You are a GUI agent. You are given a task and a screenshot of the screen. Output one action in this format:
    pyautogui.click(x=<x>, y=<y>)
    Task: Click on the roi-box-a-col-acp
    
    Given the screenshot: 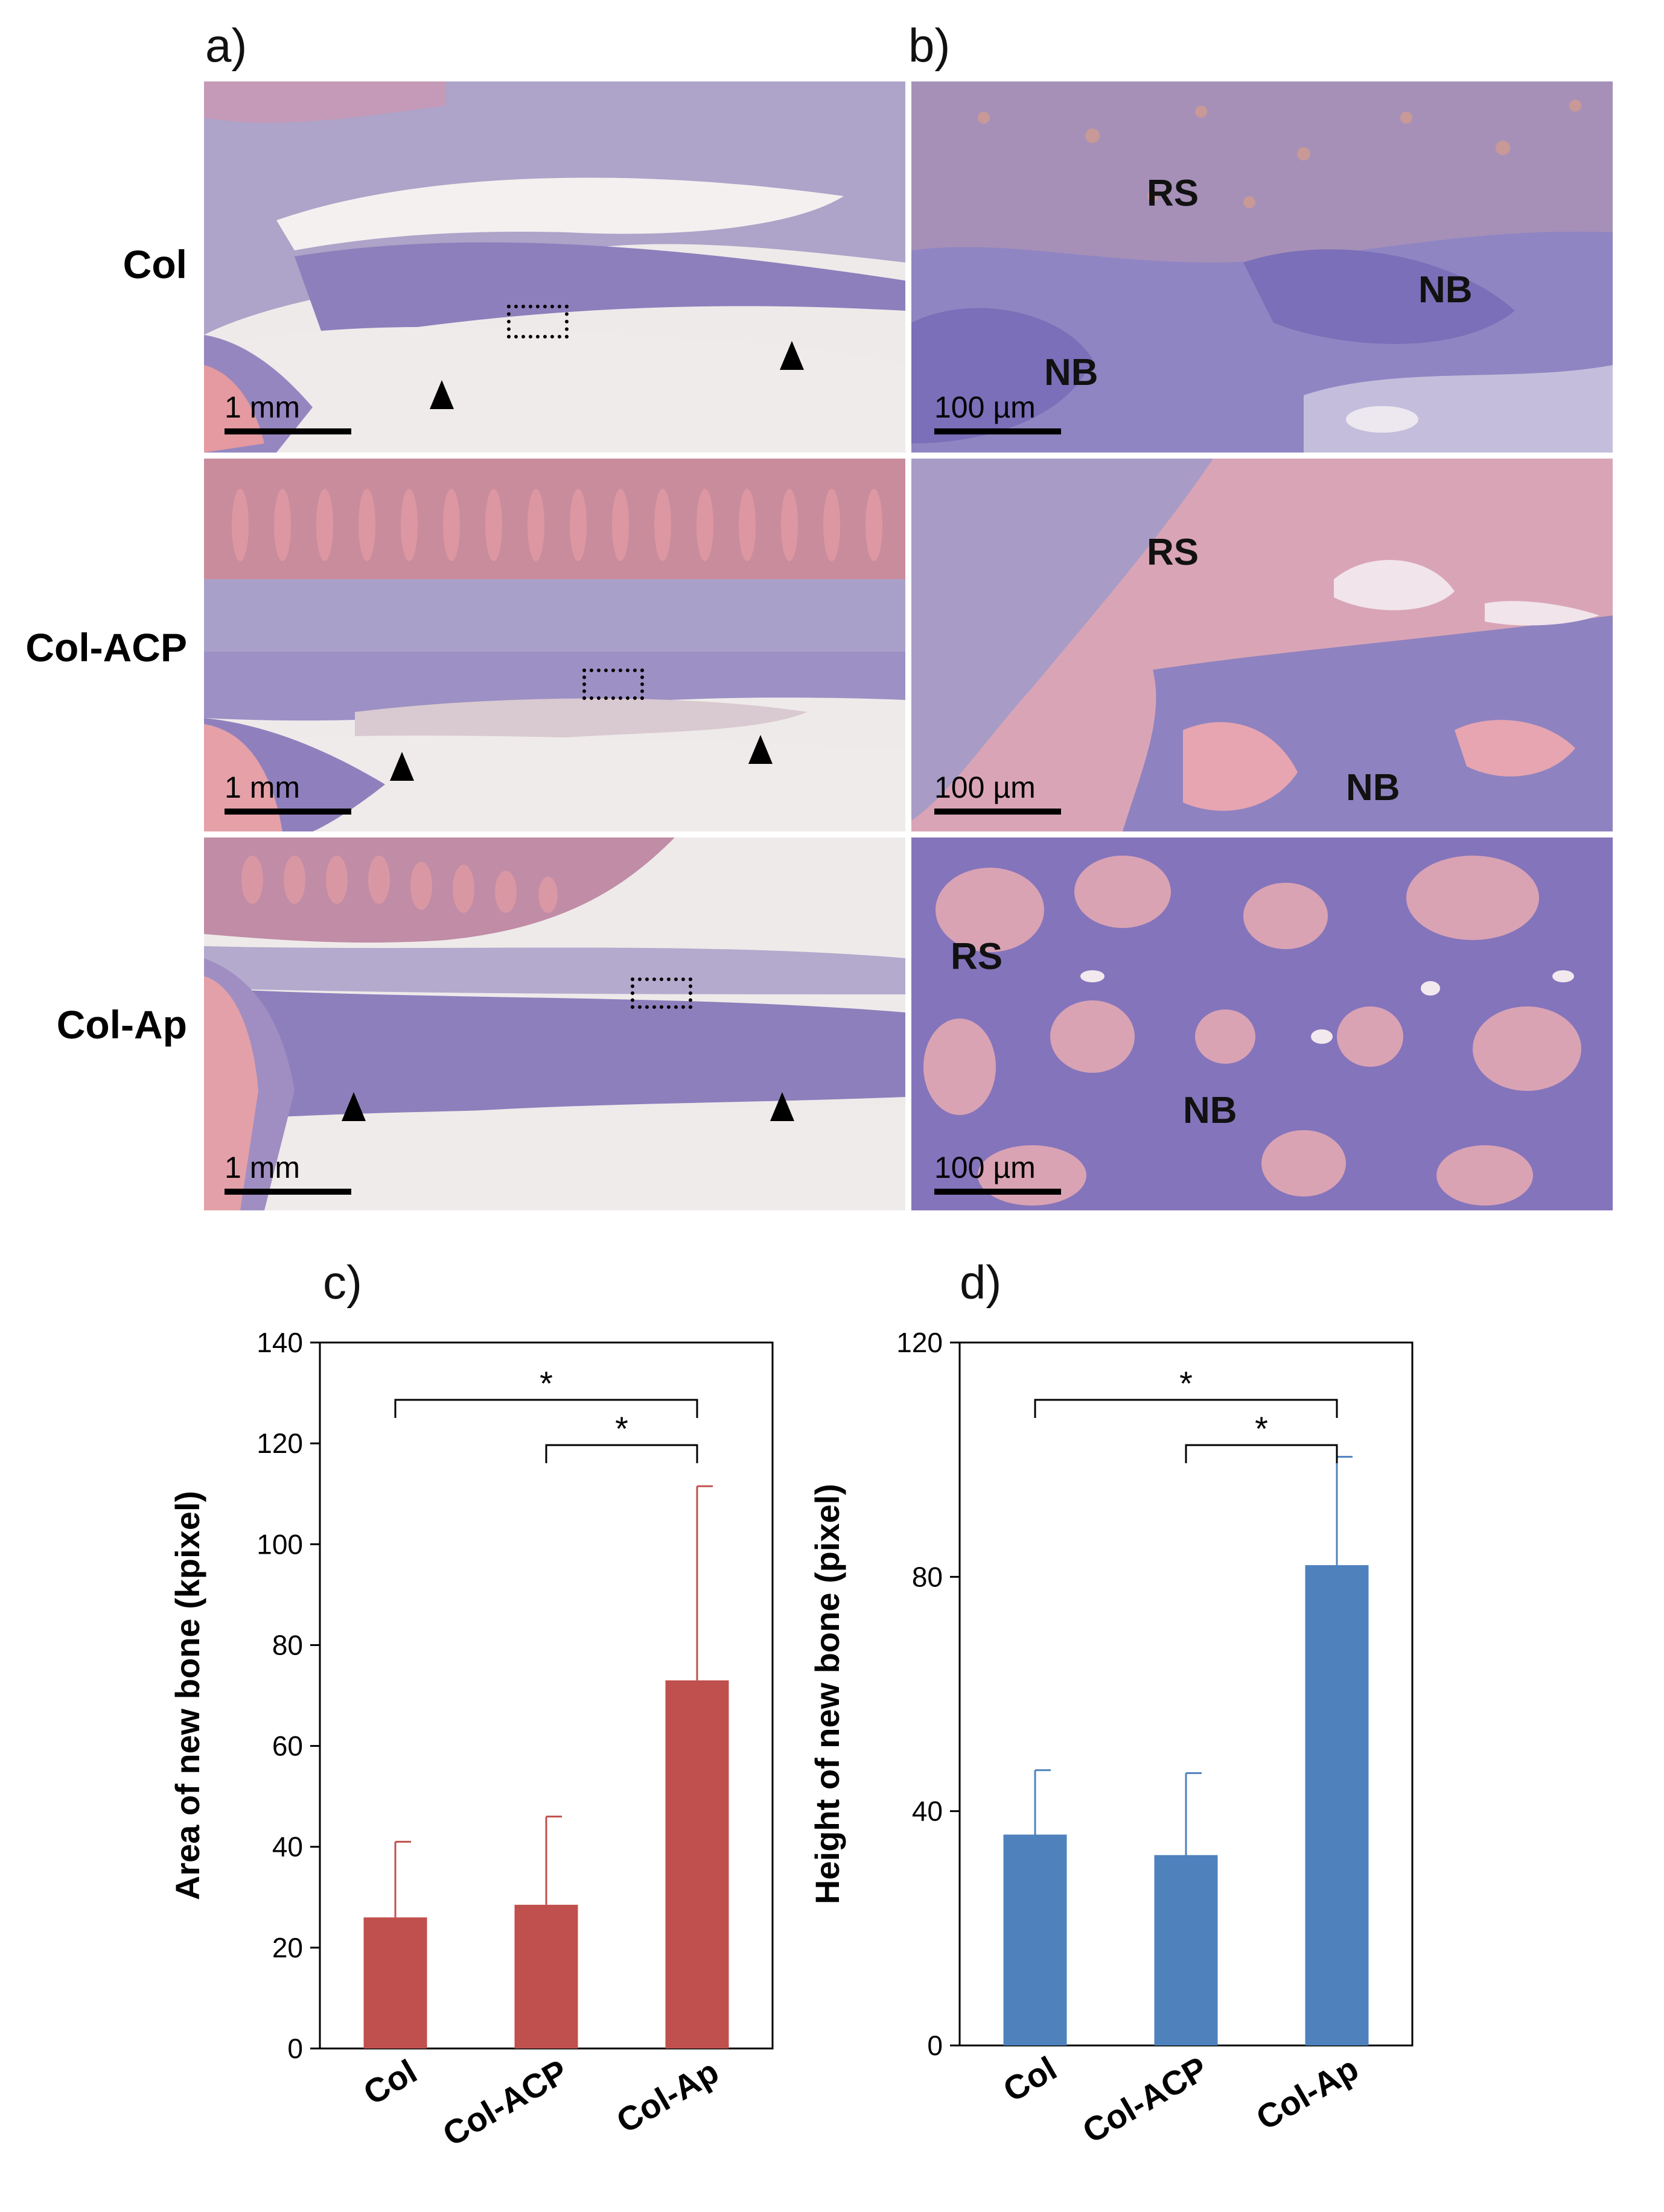 What is the action you would take?
    pyautogui.click(x=613, y=685)
    